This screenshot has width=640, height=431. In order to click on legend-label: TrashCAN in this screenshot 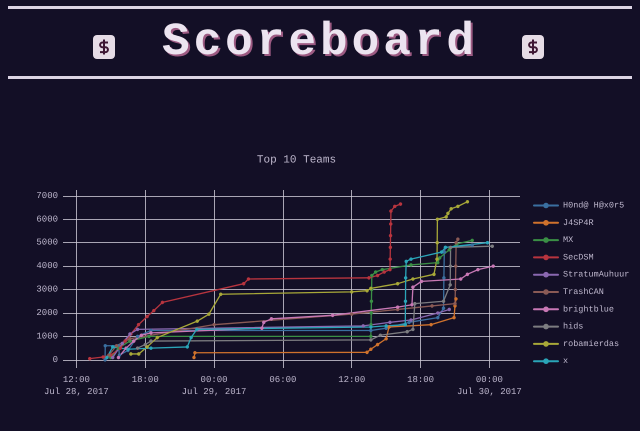, I will do `click(583, 292)`.